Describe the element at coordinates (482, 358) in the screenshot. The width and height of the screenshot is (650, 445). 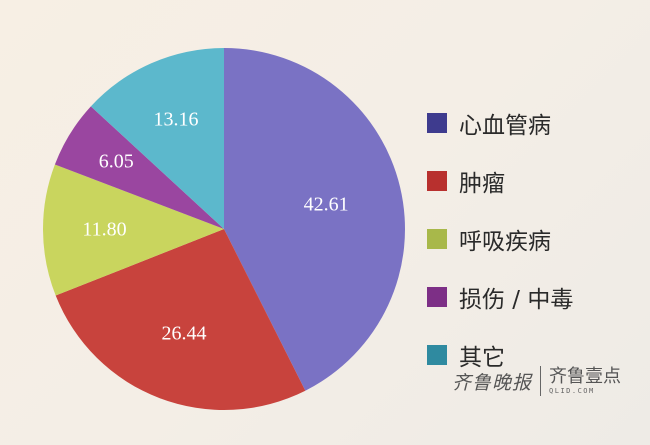
I see `legend-label: 其它` at that location.